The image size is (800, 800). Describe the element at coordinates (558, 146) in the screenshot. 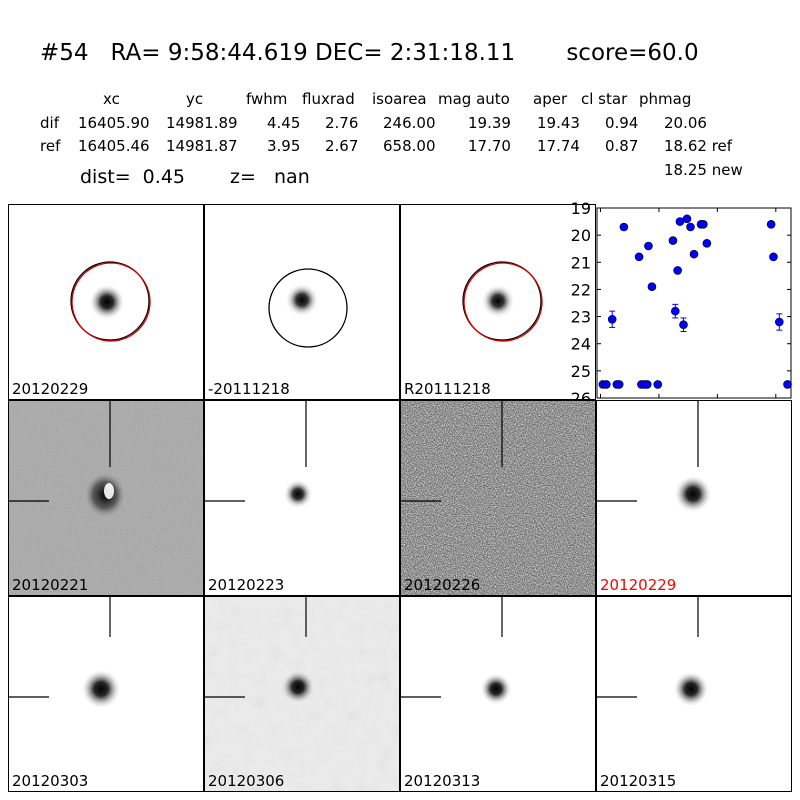

I see `cell-ref-aper: 17.74` at that location.